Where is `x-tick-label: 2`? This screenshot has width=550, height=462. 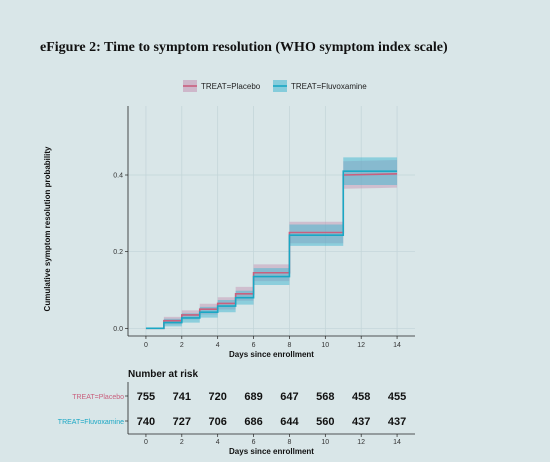
x-tick-label: 2 is located at coordinates (182, 345).